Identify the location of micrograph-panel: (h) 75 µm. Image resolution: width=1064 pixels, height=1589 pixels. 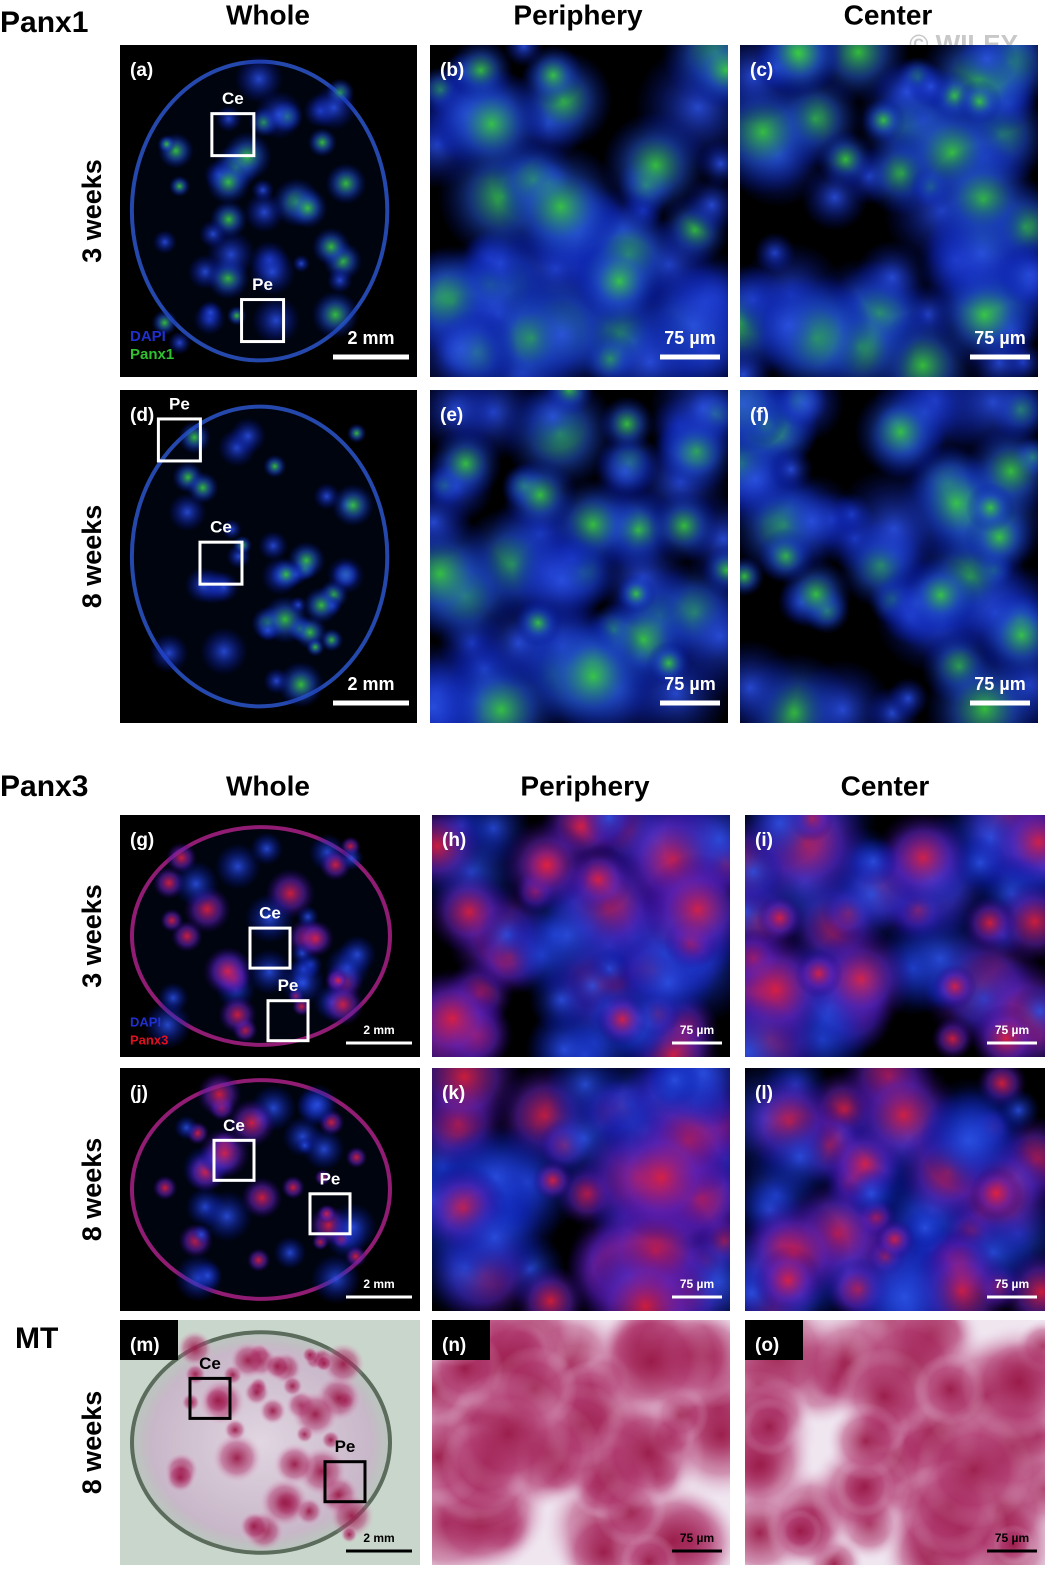
(581, 936).